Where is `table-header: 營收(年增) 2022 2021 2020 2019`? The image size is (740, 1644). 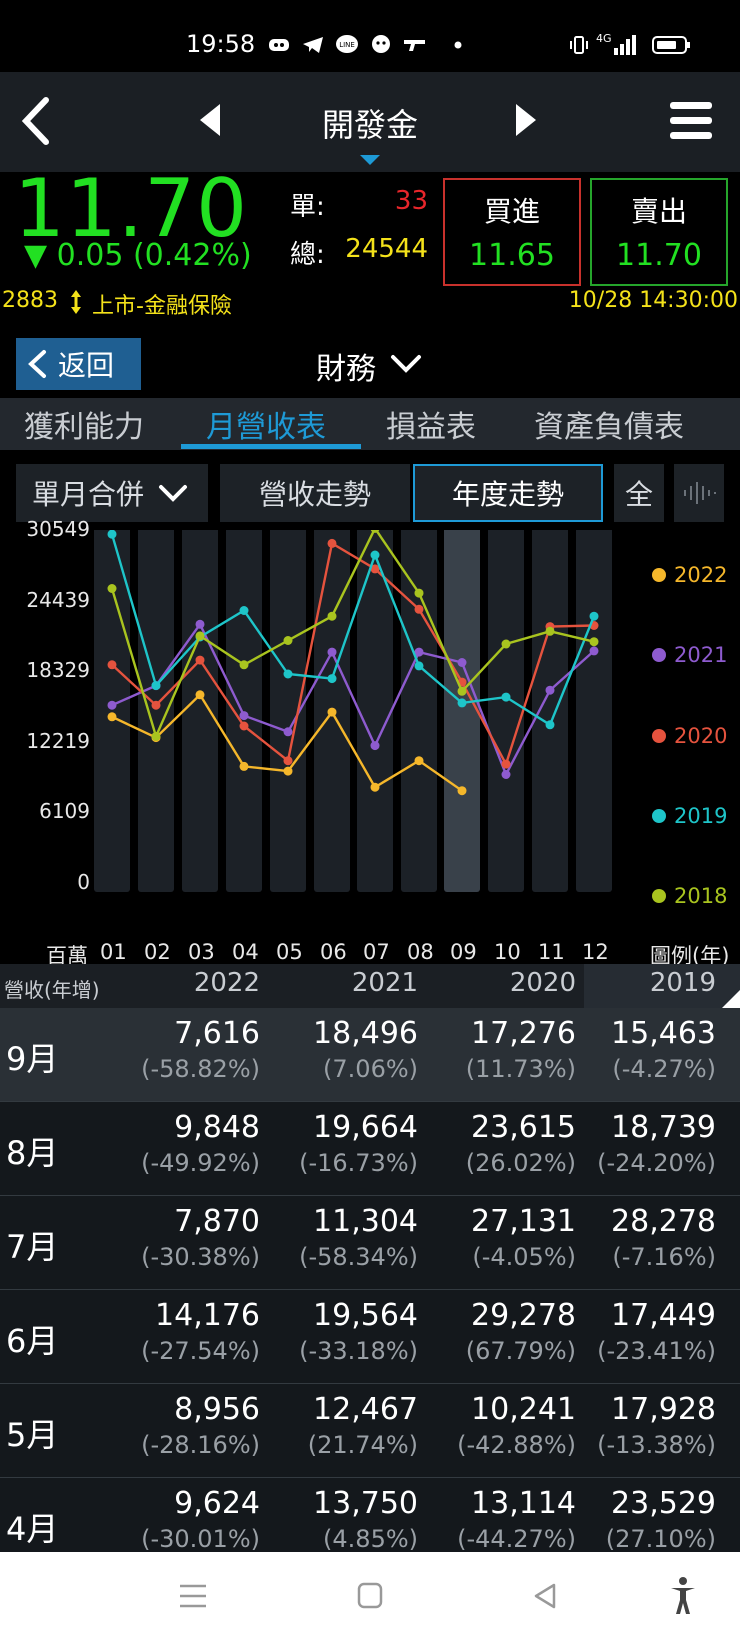 table-header: 營收(年增) 2022 2021 2020 2019 is located at coordinates (370, 986).